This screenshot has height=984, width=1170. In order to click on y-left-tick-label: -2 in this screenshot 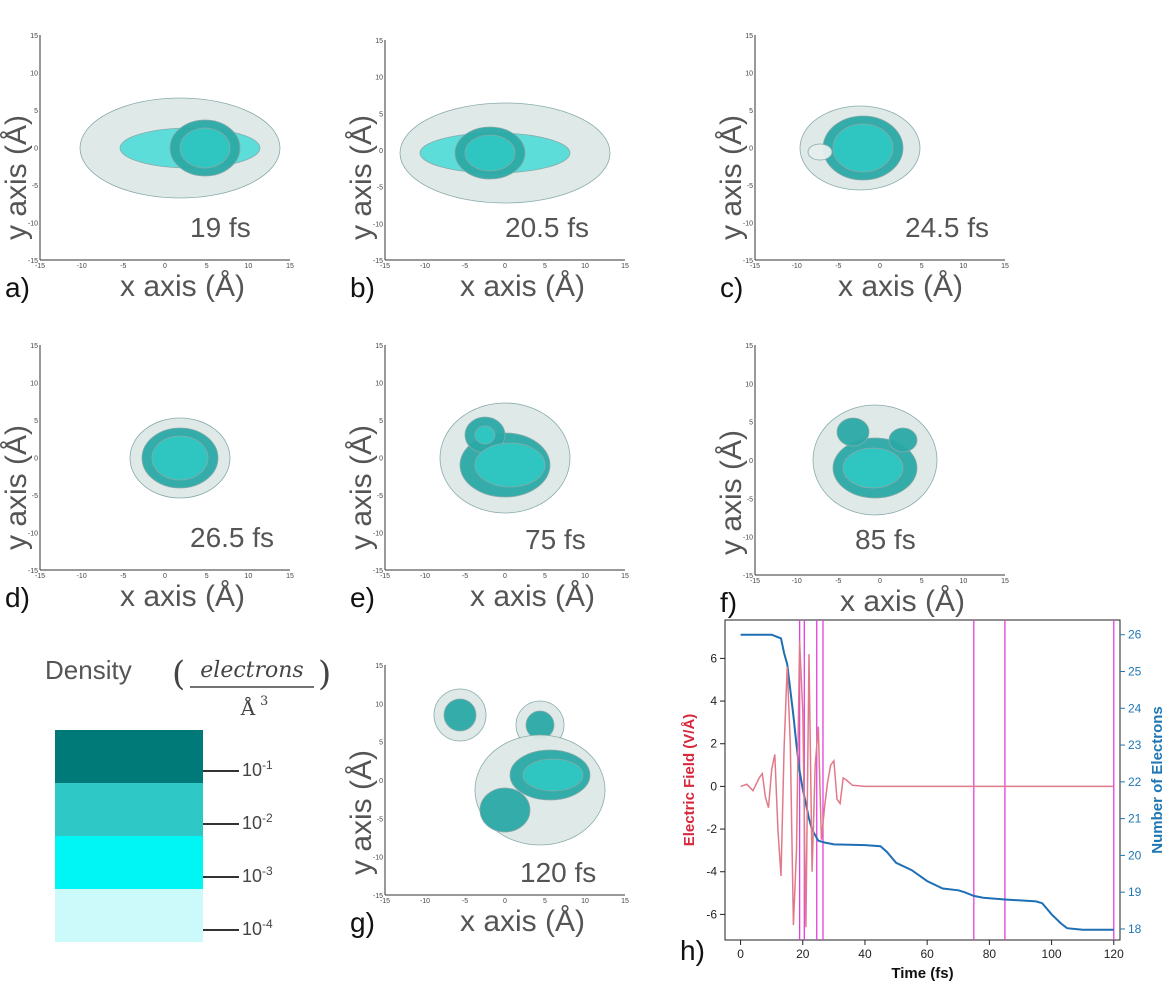, I will do `click(711, 829)`.